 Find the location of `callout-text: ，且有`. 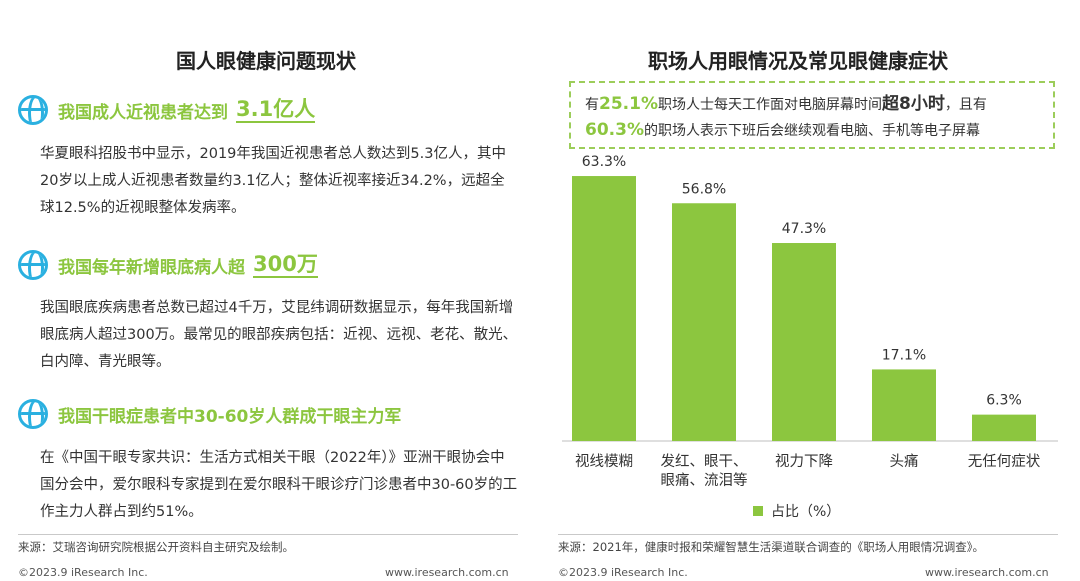

callout-text: ，且有 is located at coordinates (965, 105).